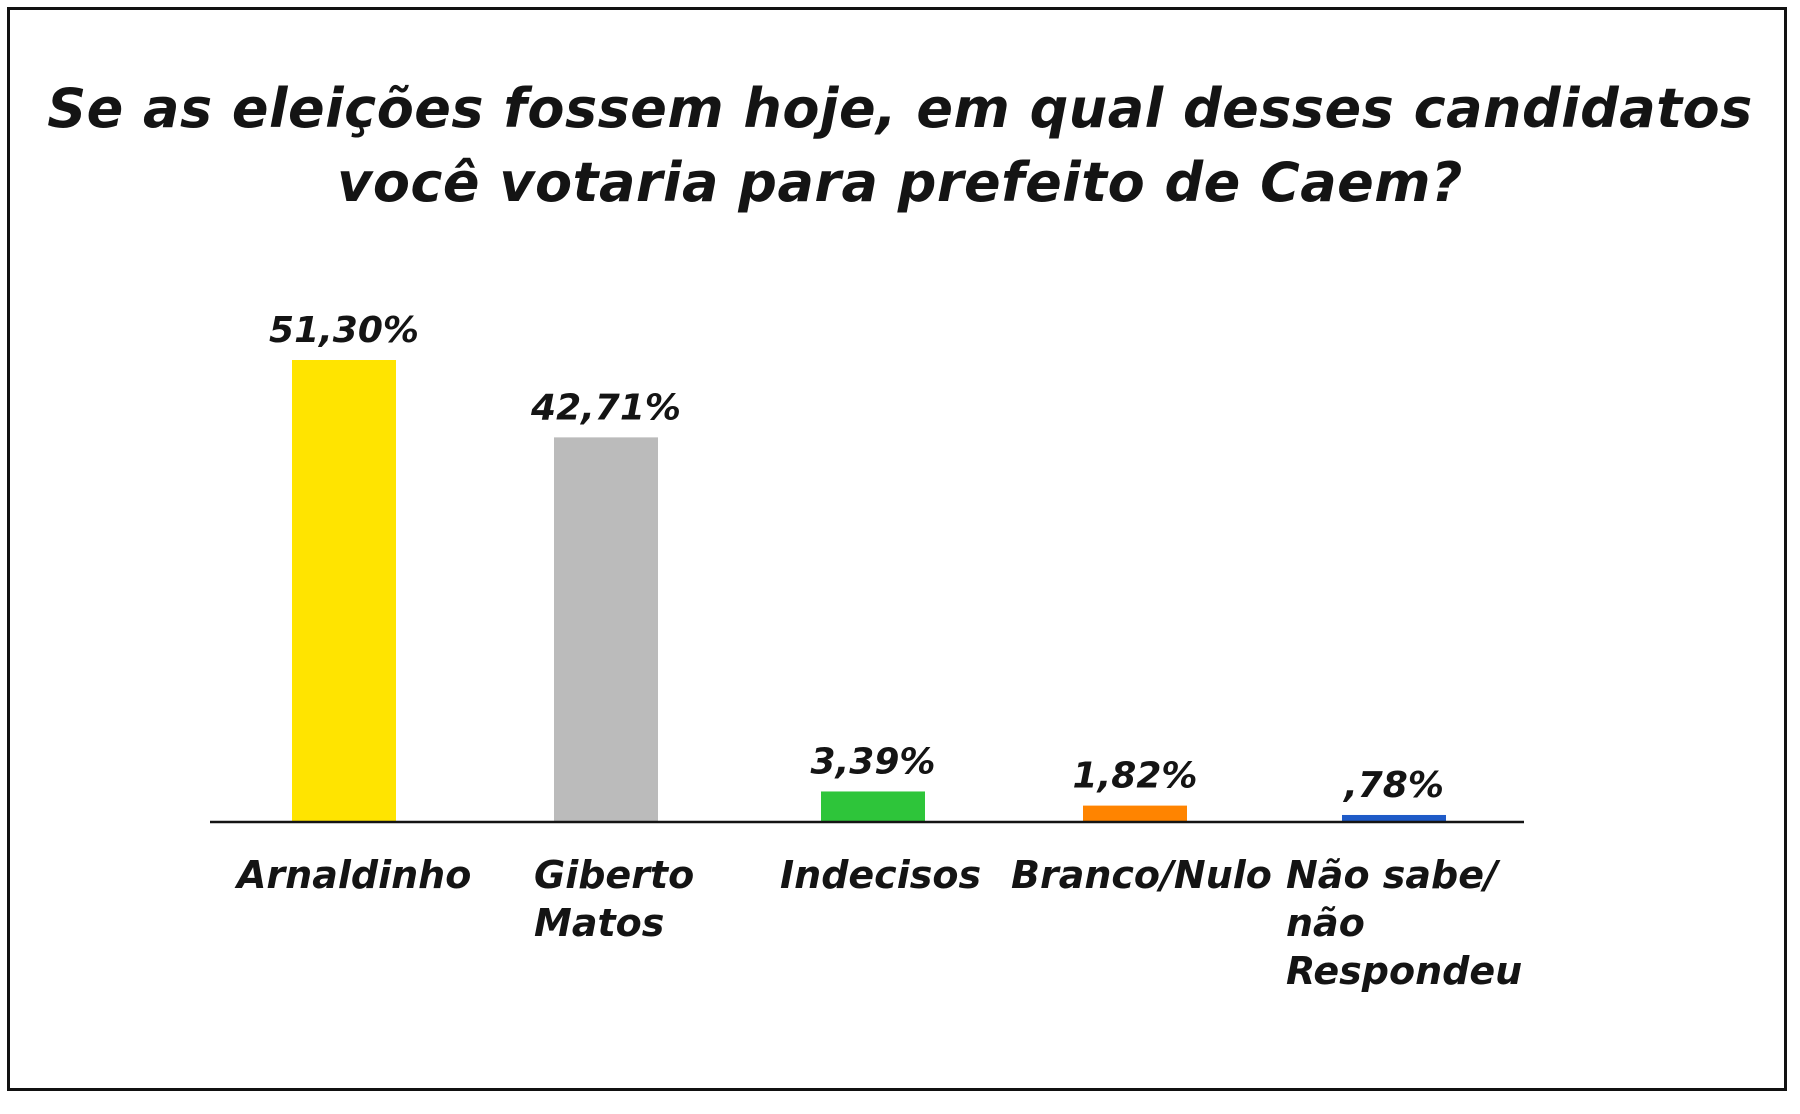 The image size is (1800, 1114). Describe the element at coordinates (614, 899) in the screenshot. I see `category-label-1: Giberto Matos` at that location.